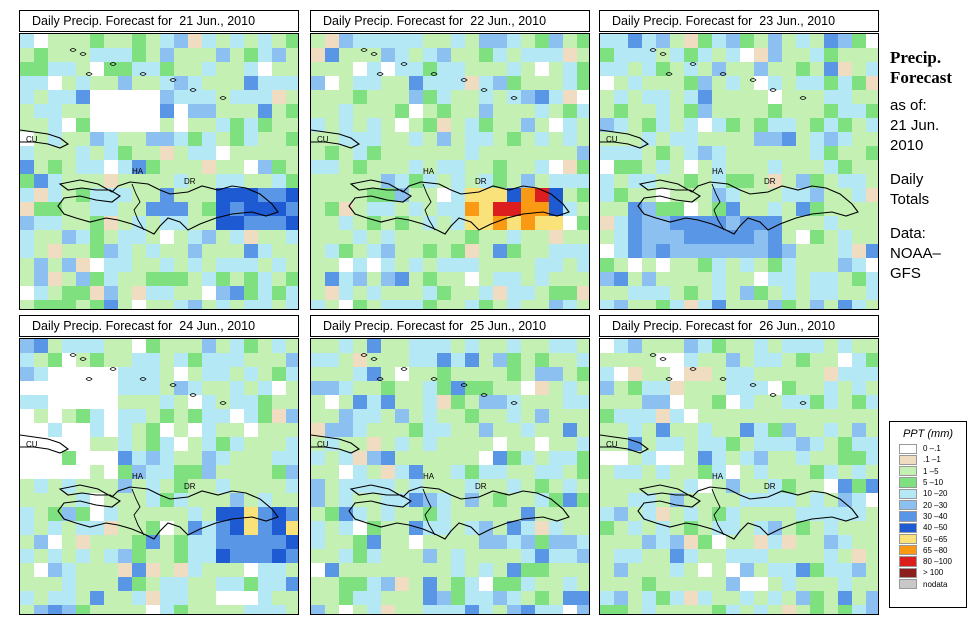  What do you see at coordinates (429, 512) in the screenshot?
I see `haiti-dr-border` at bounding box center [429, 512].